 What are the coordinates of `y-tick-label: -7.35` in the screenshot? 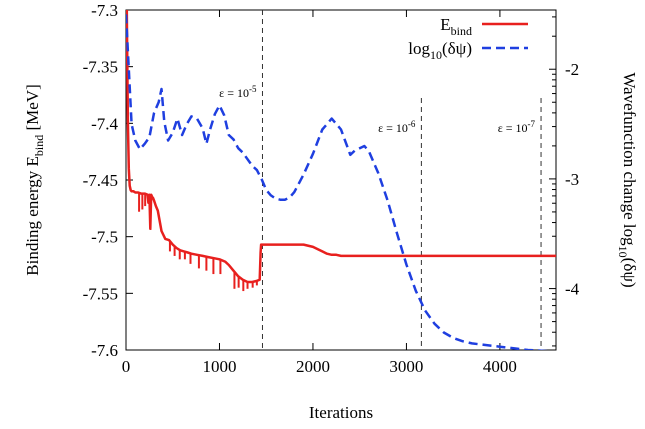 It's located at (100, 67).